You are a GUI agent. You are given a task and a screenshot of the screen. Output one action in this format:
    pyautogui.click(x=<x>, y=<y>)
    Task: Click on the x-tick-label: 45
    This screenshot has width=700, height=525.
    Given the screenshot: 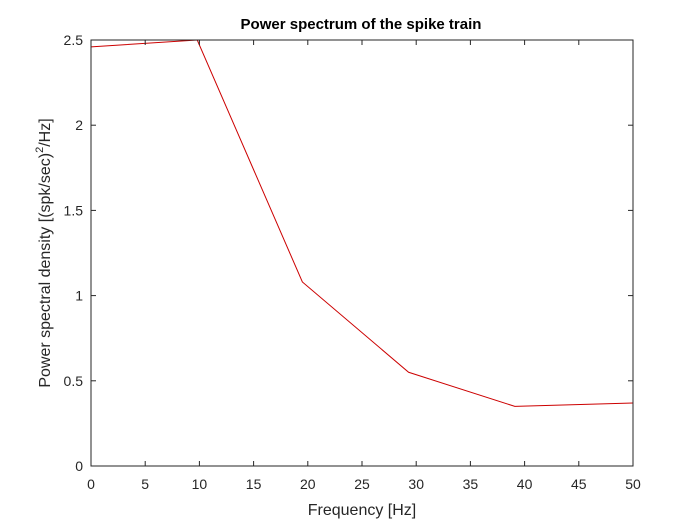 What is the action you would take?
    pyautogui.click(x=579, y=484)
    